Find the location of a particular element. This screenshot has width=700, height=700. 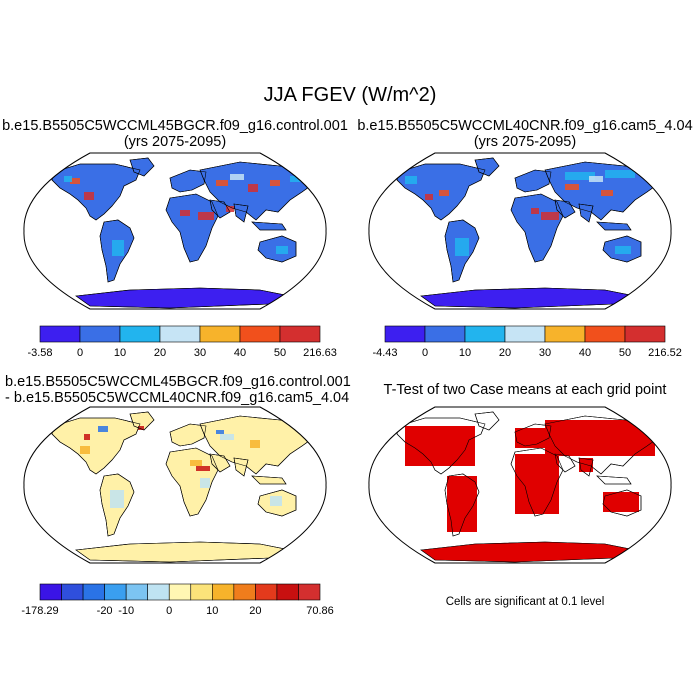

colorbar-tick-label: 30 is located at coordinates (200, 353).